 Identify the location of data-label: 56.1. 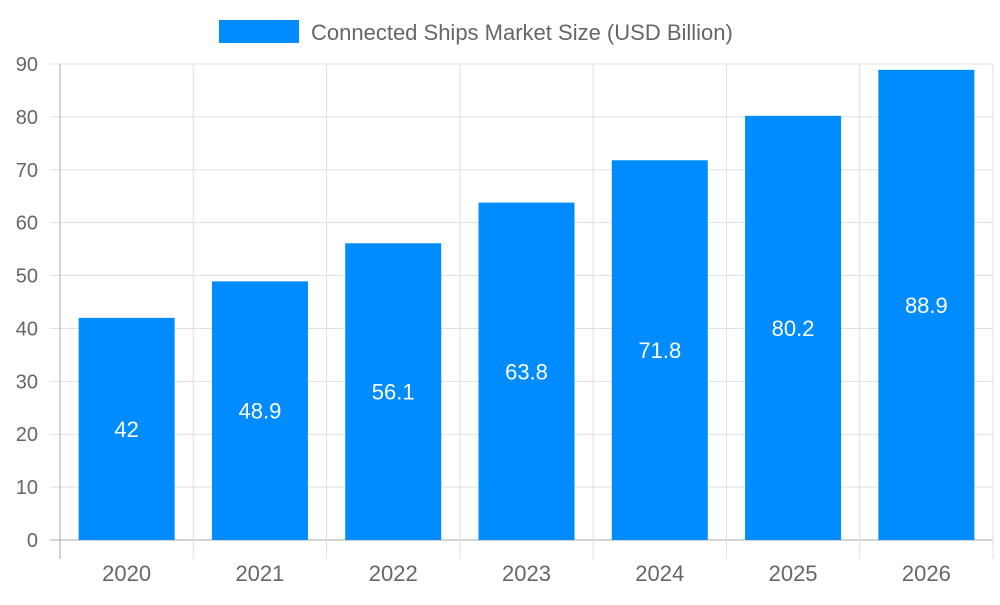
(393, 392).